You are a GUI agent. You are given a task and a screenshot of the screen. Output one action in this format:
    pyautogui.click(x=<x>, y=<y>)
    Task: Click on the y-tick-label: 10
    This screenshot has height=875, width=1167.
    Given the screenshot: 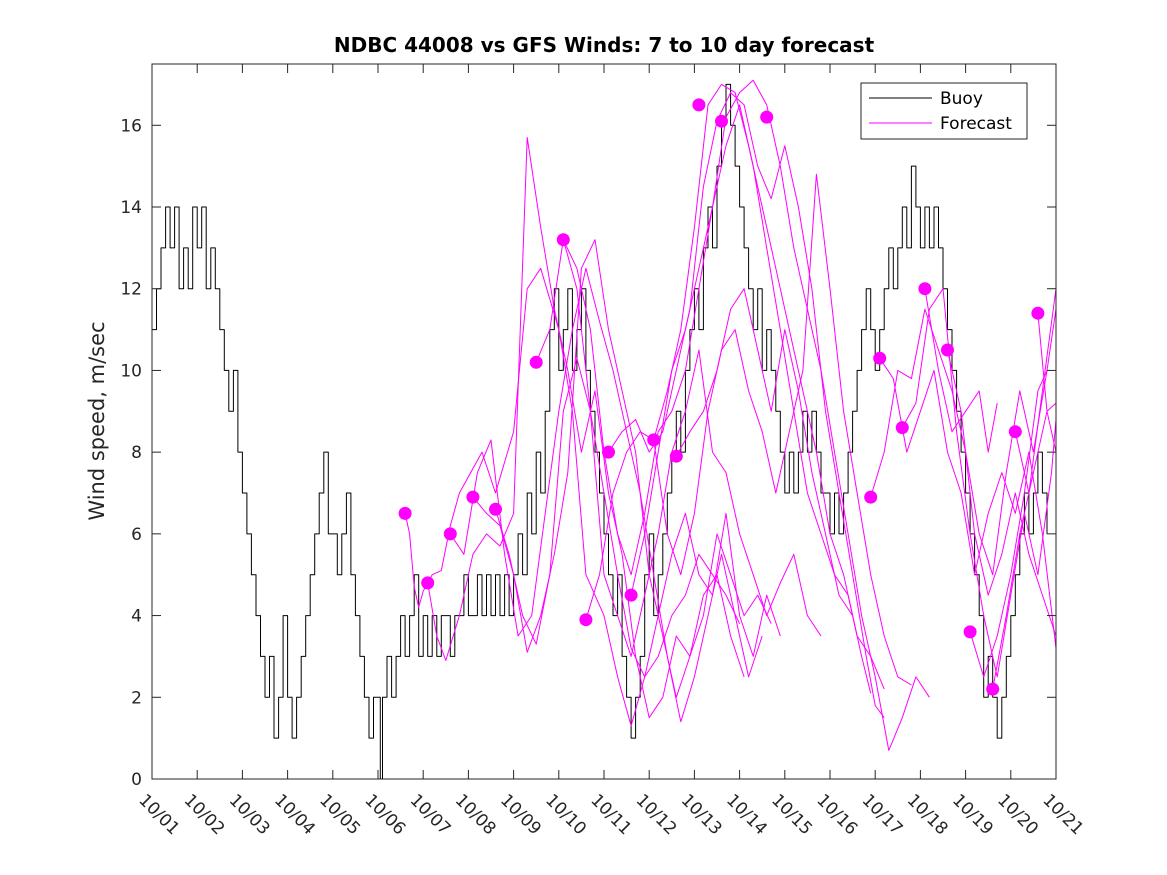 What is the action you would take?
    pyautogui.click(x=131, y=371)
    